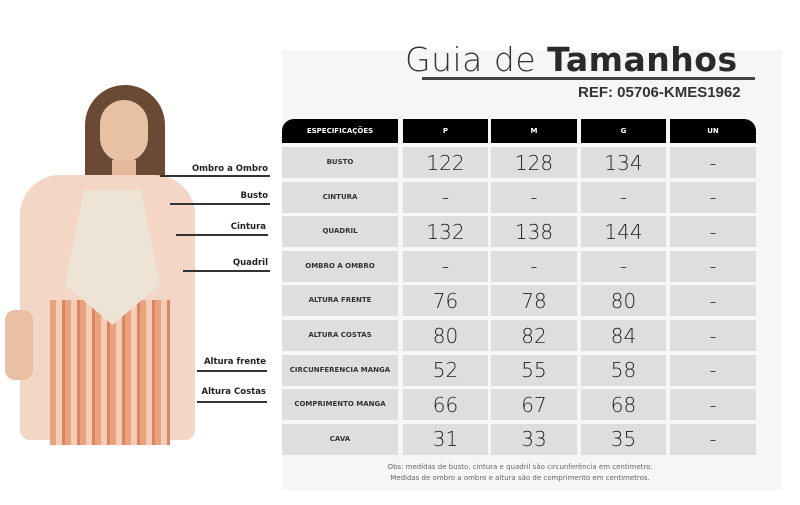 The height and width of the screenshot is (505, 800). I want to click on row-label: OMBRO A OMBRO, so click(340, 266).